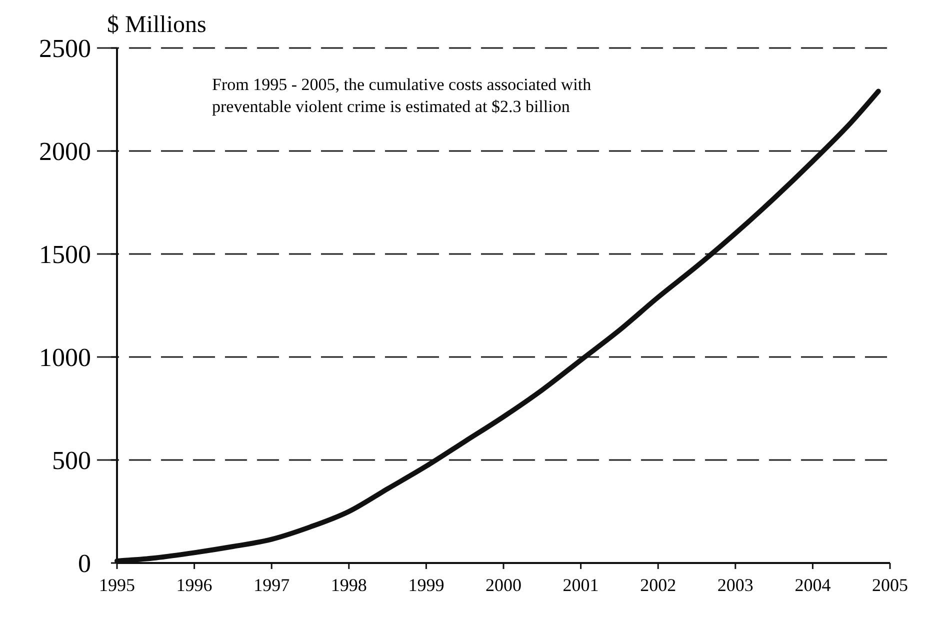 This screenshot has width=928, height=621. Describe the element at coordinates (402, 95) in the screenshot. I see `annotation: From 1995 - 2005, the cumulative costs associated with preventable violent crime is estimated at $2.3 billion` at that location.